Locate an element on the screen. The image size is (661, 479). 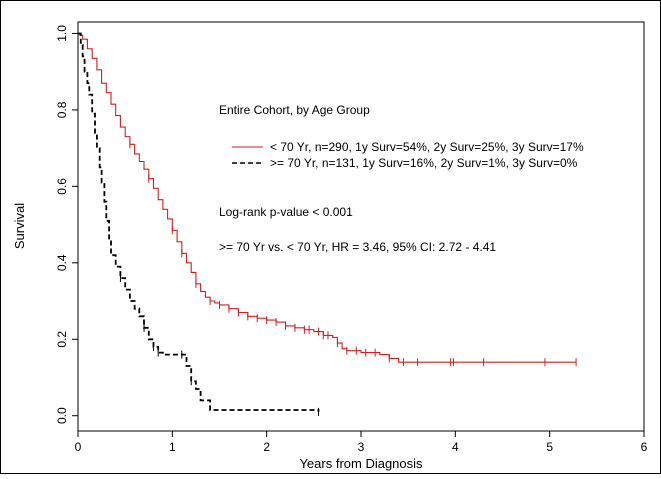
x-axis: 0 1 2 3 4 5 6 is located at coordinates (361, 442).